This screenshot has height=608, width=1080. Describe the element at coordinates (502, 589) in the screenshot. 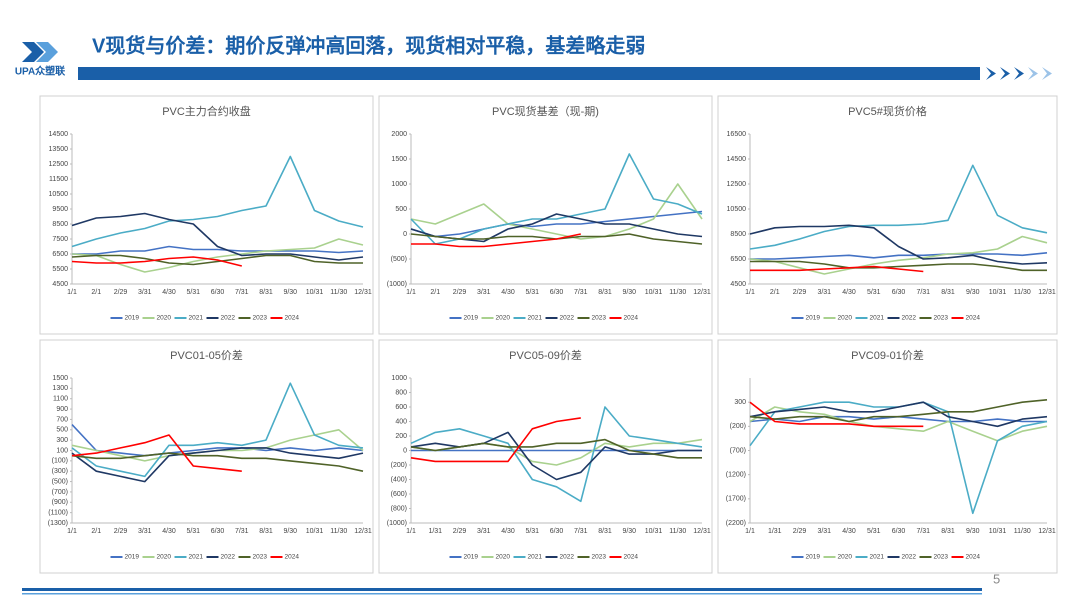

I see `footer-line` at that location.